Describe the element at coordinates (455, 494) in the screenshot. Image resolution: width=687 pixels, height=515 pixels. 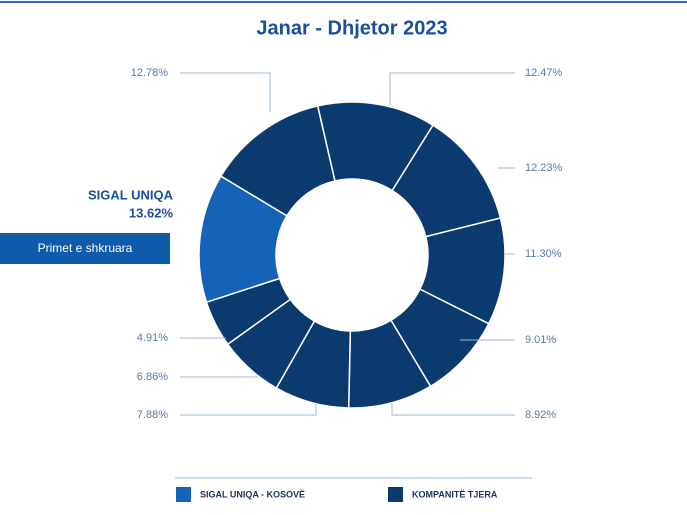
I see `legend-label: KOMPANITË TJERA` at that location.